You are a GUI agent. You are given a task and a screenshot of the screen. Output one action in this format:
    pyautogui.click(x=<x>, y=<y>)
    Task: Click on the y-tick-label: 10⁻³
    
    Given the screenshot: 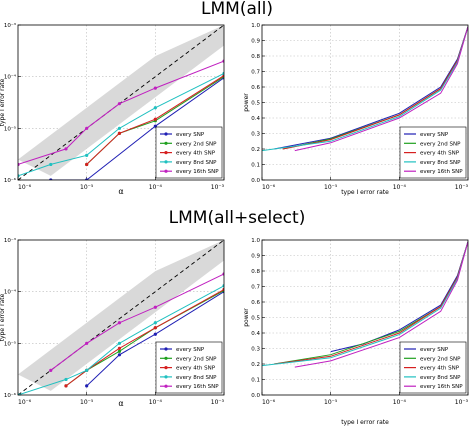 What is the action you would take?
    pyautogui.click(x=10, y=240)
    